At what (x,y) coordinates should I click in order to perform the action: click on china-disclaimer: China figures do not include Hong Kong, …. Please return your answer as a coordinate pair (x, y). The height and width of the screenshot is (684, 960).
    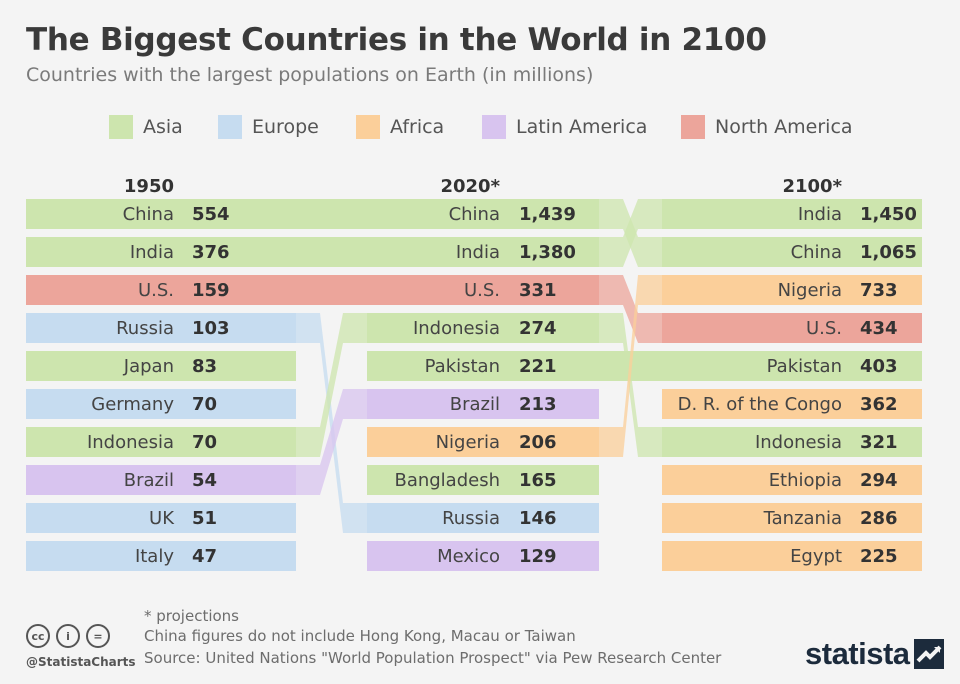
    Looking at the image, I should click on (360, 636).